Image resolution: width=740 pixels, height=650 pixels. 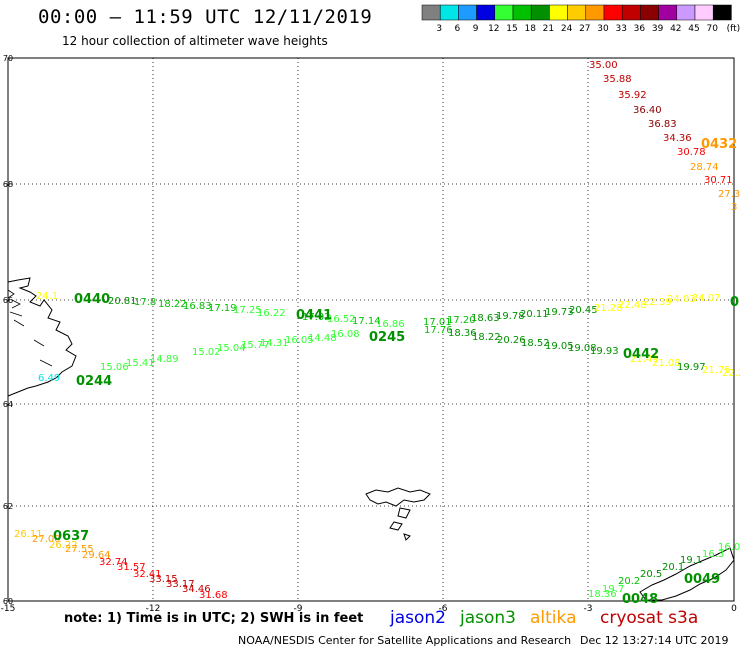 What do you see at coordinates (79, 549) in the screenshot?
I see `wave-height-value: 27.55` at bounding box center [79, 549].